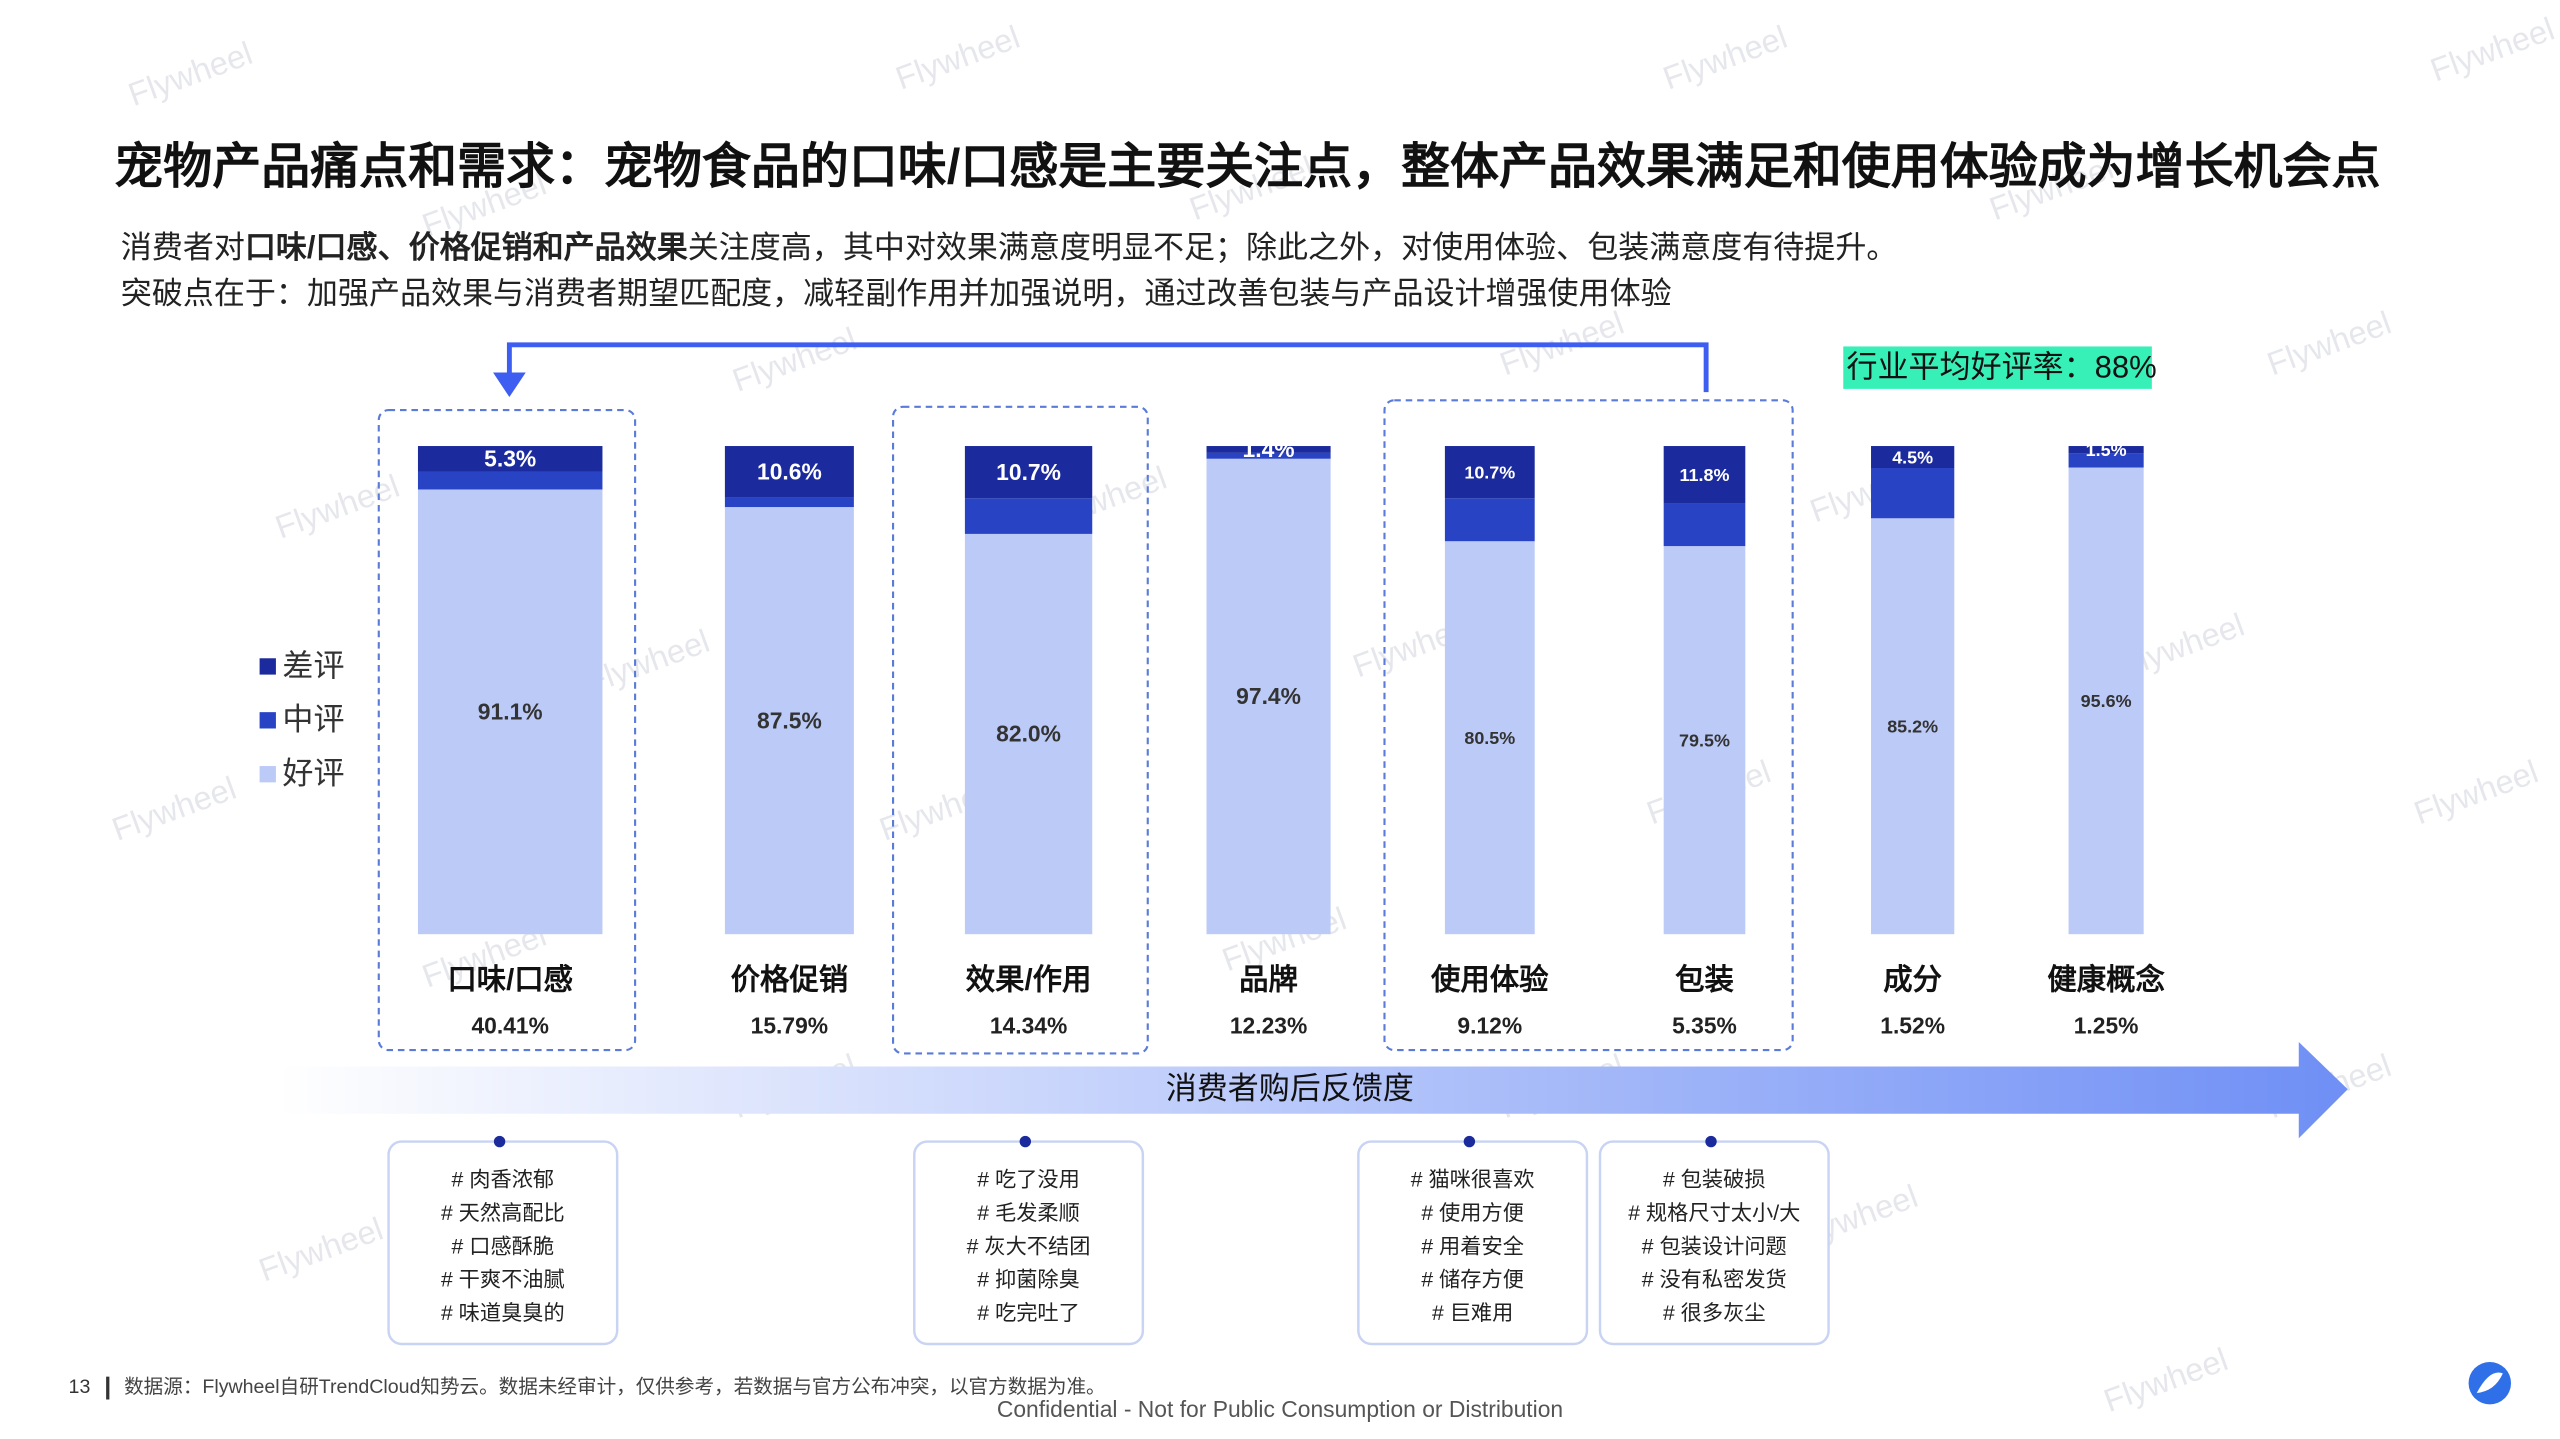  Describe the element at coordinates (1472, 1313) in the screenshot. I see `tag: # 巨难用` at that location.